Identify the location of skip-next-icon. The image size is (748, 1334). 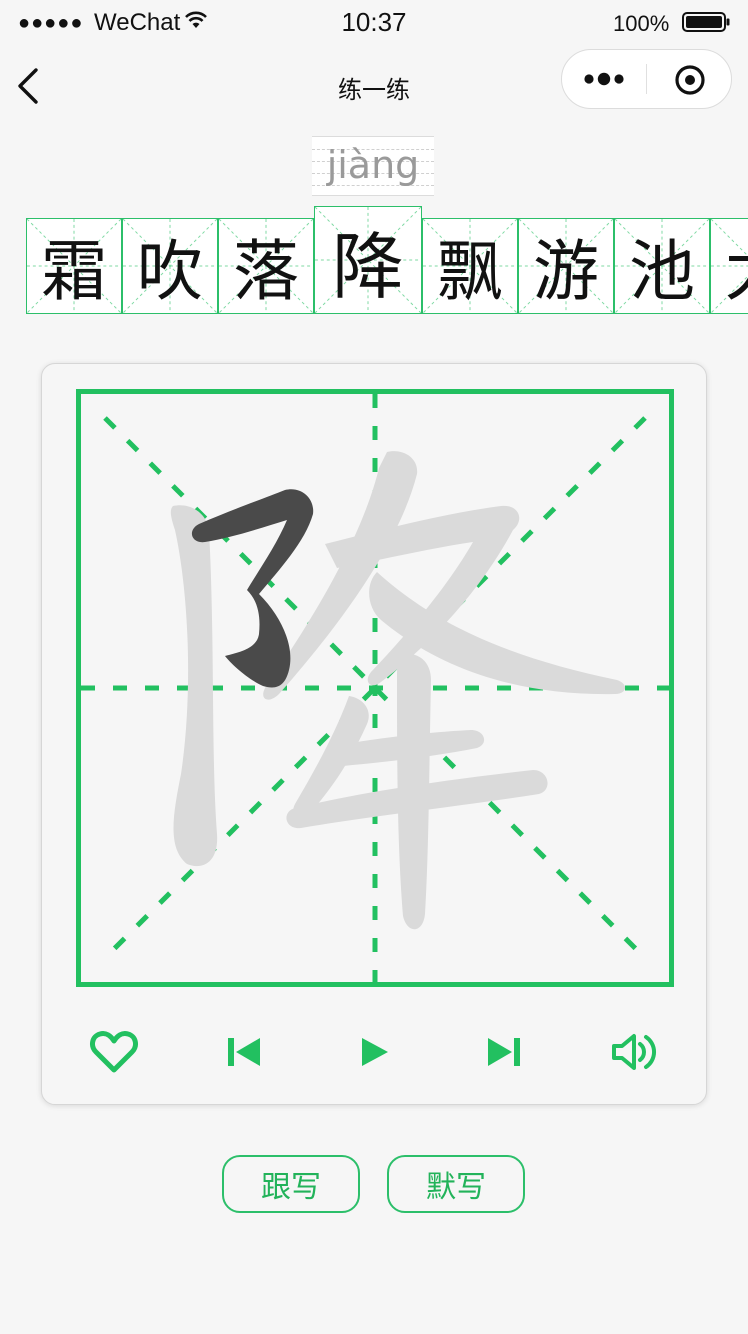
(504, 1052).